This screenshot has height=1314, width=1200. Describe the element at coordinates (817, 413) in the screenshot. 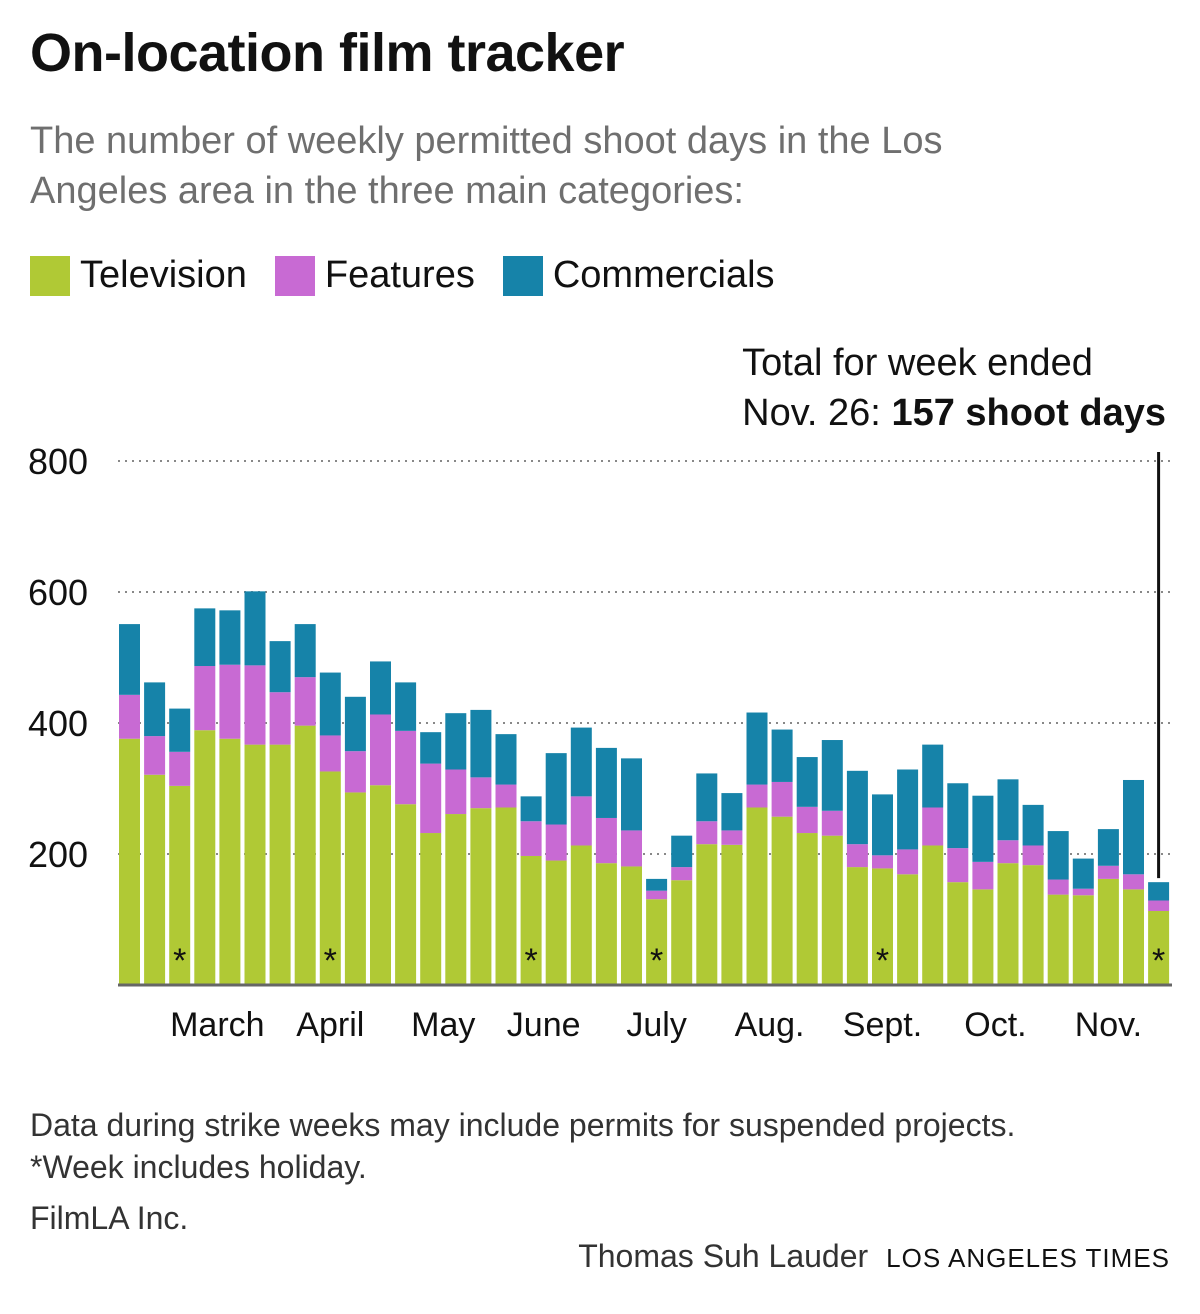

I see `annotation-date: Nov. 26:` at that location.